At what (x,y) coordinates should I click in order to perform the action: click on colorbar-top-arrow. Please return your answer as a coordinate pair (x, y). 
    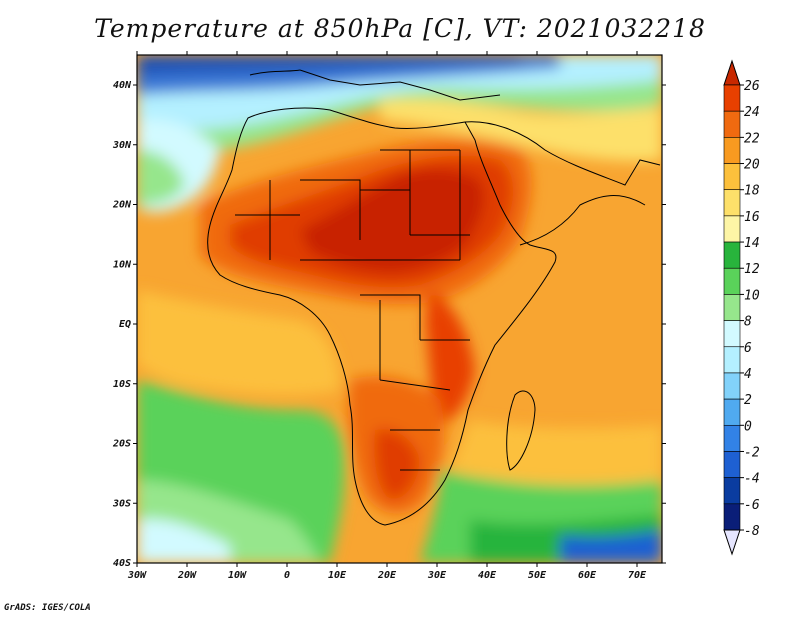
    Looking at the image, I should click on (732, 72).